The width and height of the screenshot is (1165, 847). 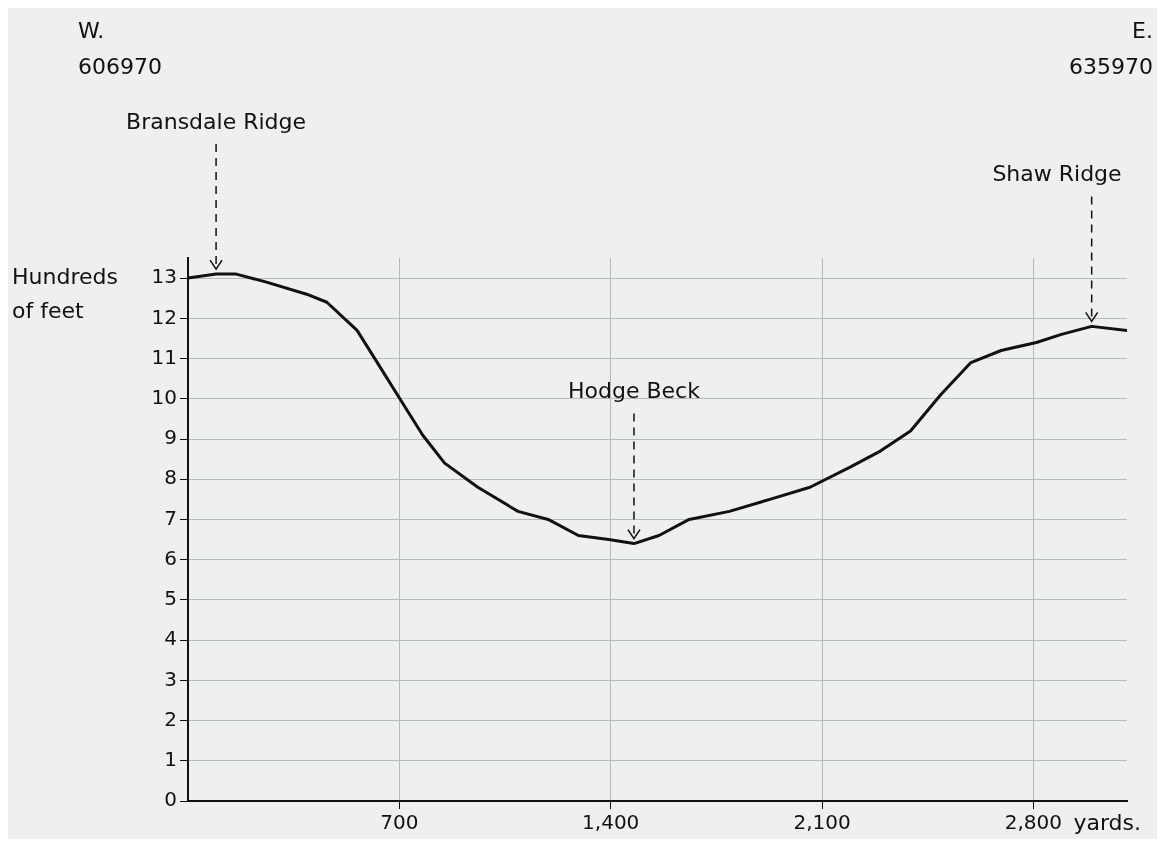 I want to click on y-tick-label: 10, so click(x=164, y=396).